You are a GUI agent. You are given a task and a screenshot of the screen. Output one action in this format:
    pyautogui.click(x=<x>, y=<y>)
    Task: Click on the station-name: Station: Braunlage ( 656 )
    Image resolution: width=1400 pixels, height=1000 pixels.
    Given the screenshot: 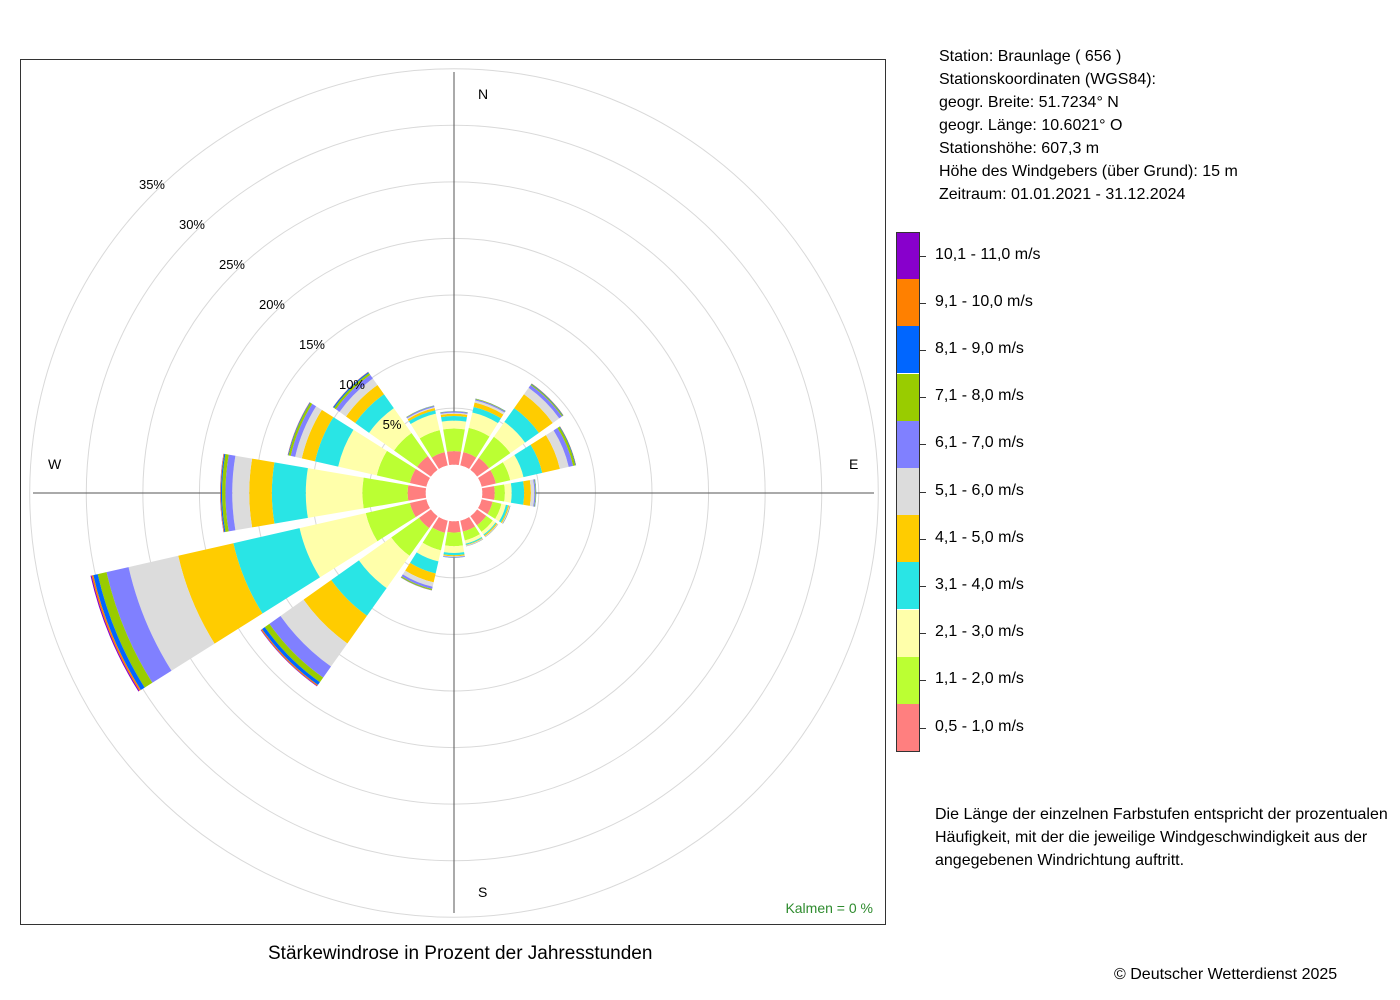 What is the action you would take?
    pyautogui.click(x=1030, y=56)
    